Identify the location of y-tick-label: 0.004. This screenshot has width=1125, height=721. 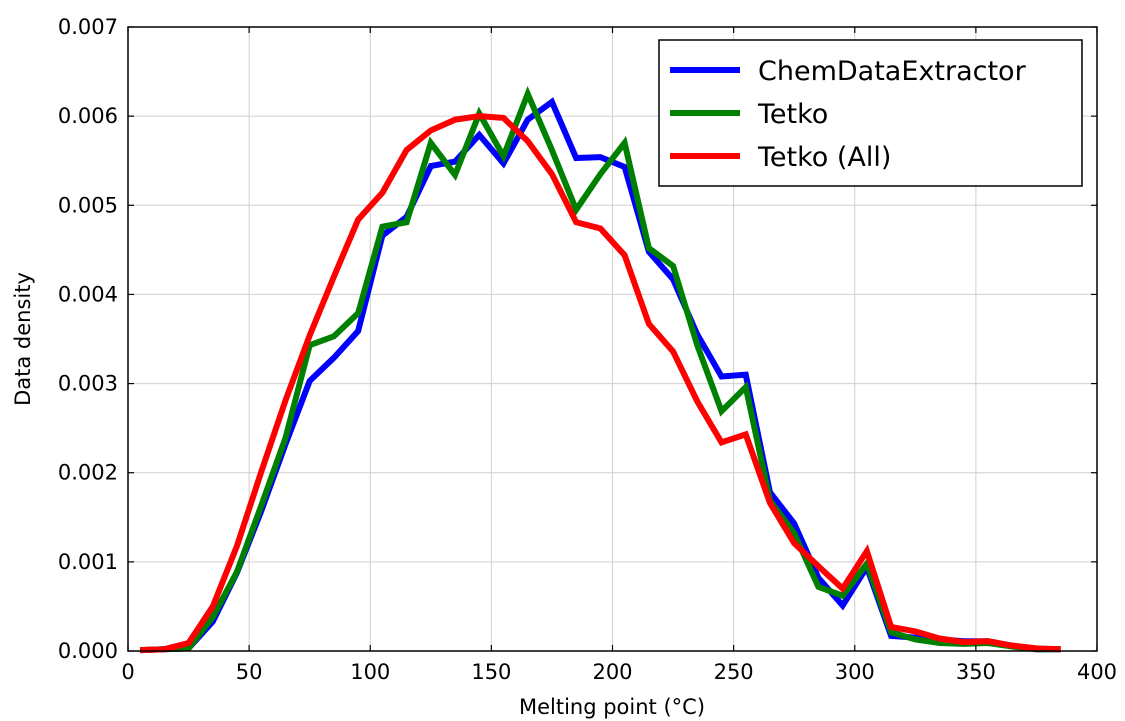
(88, 294).